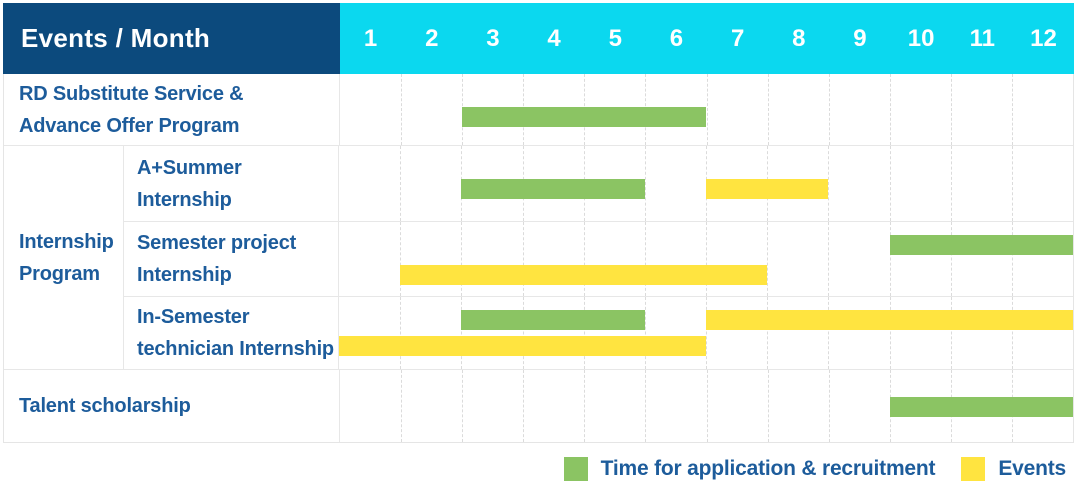 This screenshot has height=494, width=1080. I want to click on row-label: In-Semester technician Internship, so click(231, 333).